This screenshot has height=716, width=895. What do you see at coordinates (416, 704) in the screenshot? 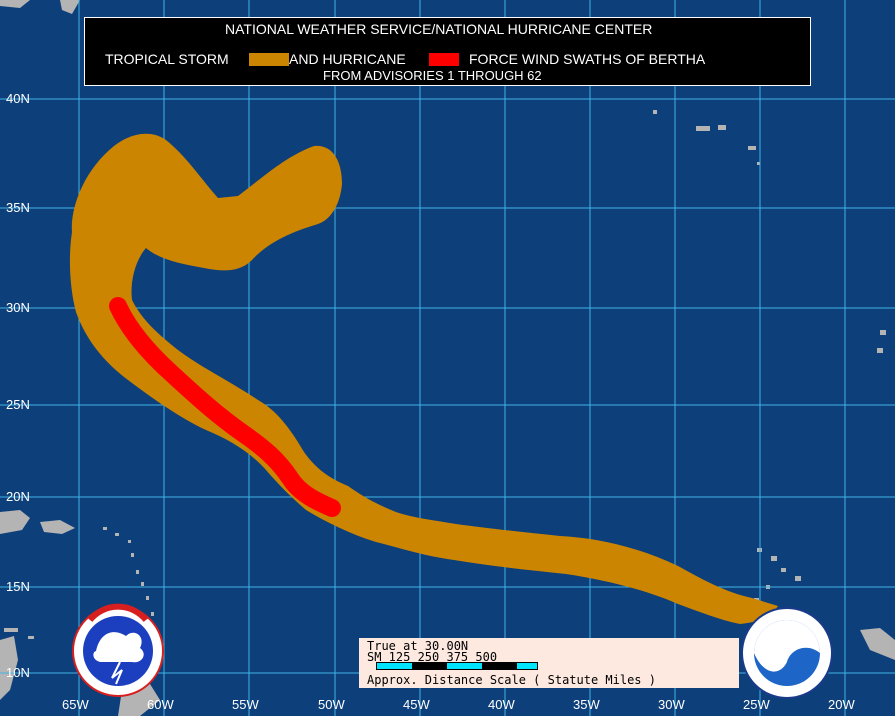
I see `lon-label-45w: 45W` at bounding box center [416, 704].